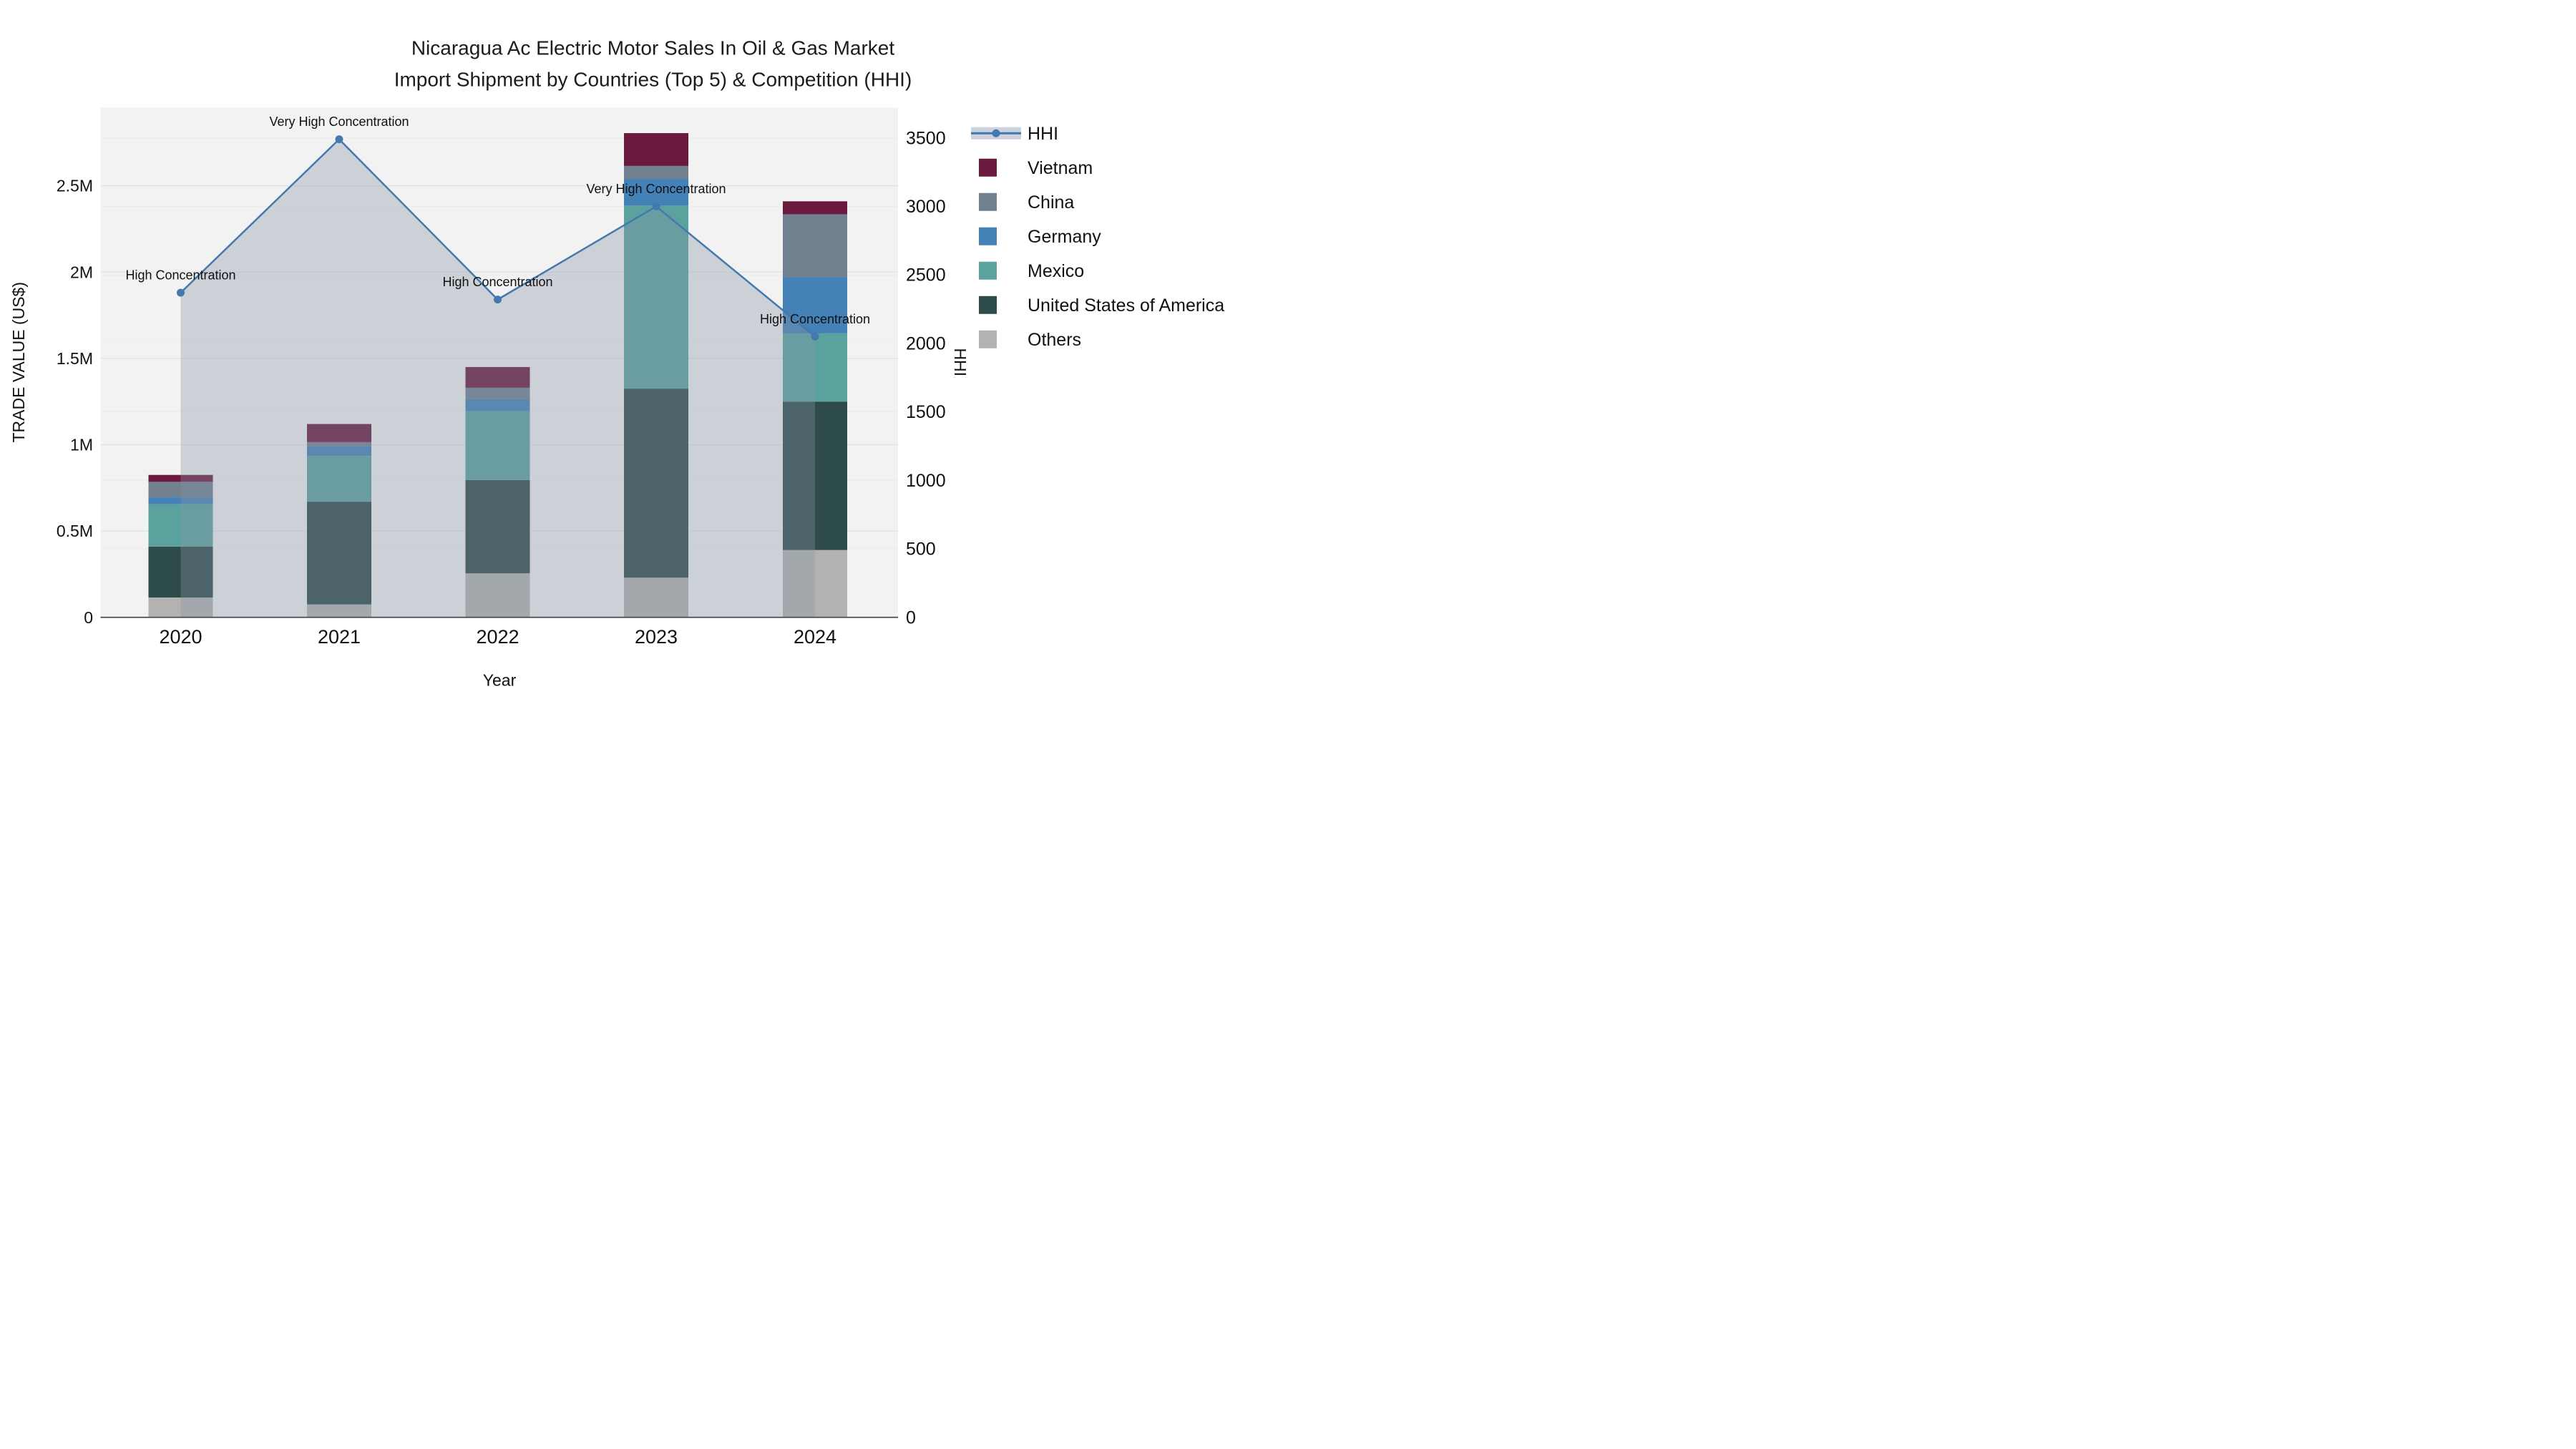 This screenshot has width=2576, height=1449. Describe the element at coordinates (656, 637) in the screenshot. I see `x-tick-2023: 2023` at that location.